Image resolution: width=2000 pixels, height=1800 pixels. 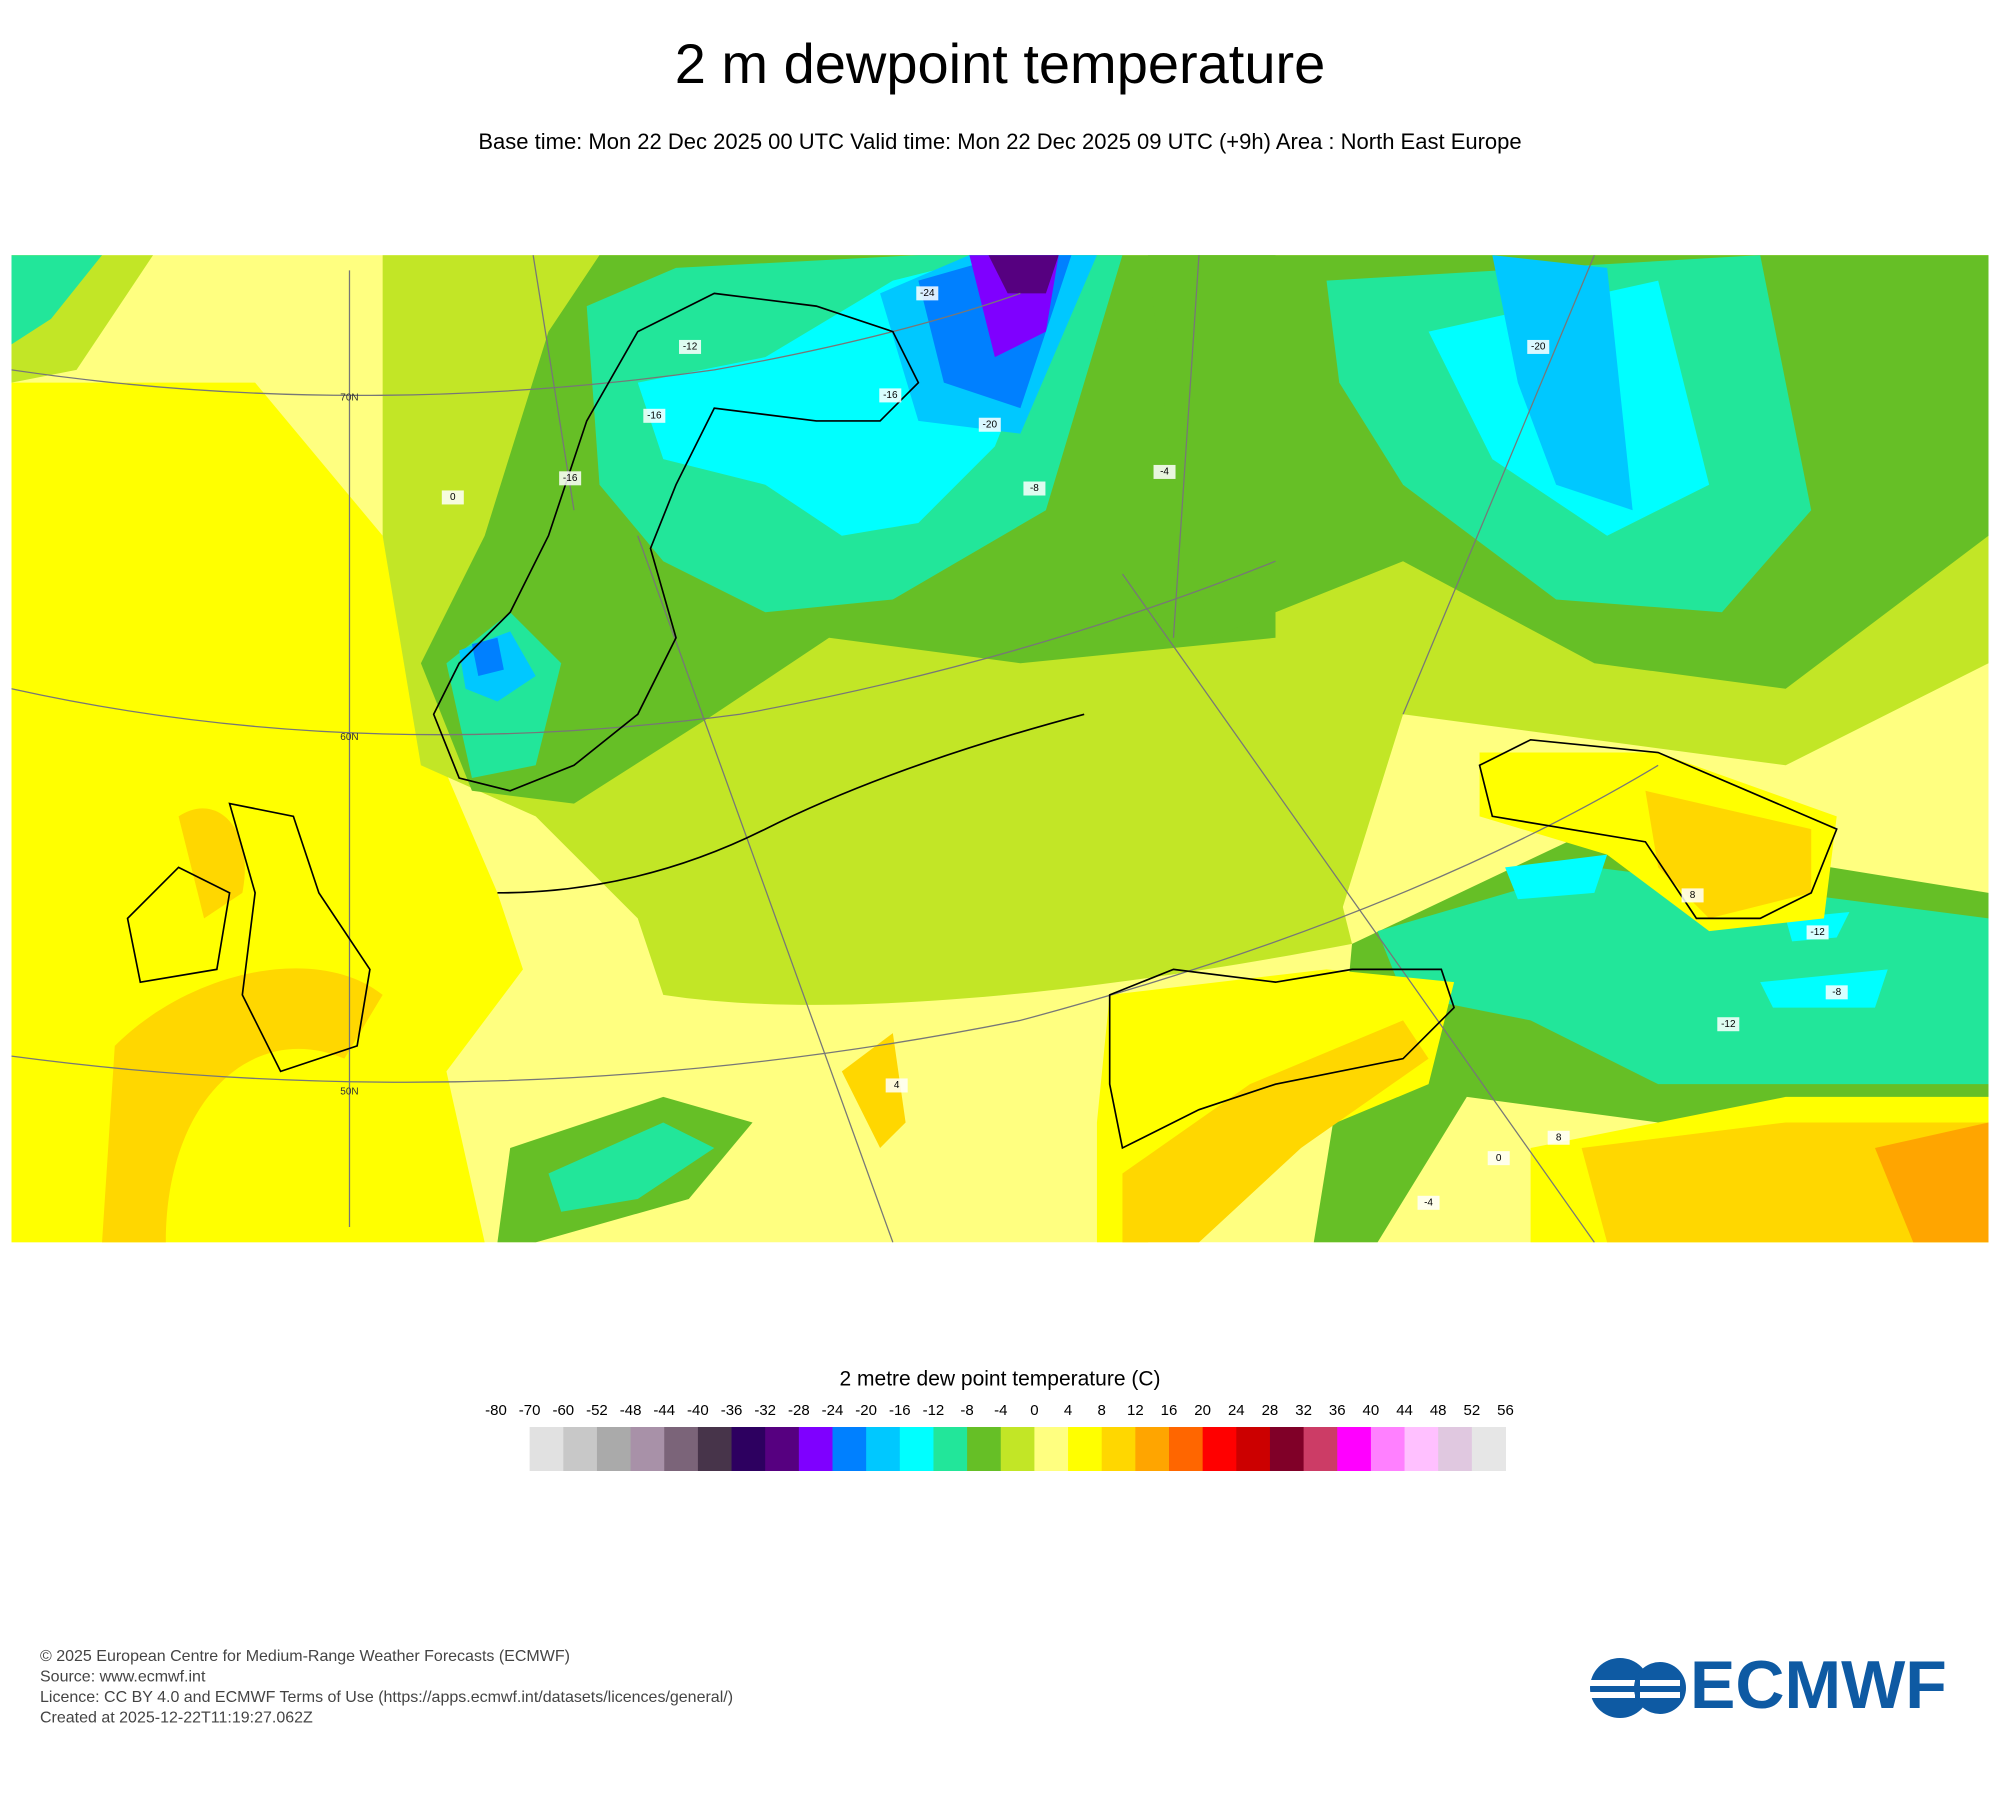 I want to click on colorbar-tick-label: 16, so click(x=1169, y=1410).